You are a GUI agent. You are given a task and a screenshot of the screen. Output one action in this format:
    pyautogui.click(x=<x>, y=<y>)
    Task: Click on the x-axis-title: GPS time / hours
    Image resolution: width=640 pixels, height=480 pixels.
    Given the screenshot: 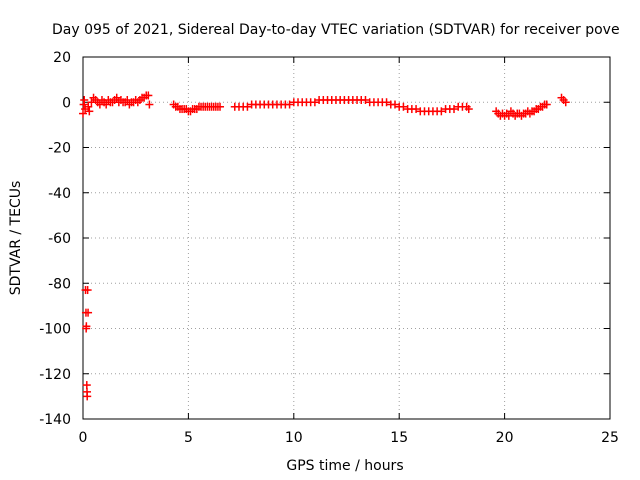 What is the action you would take?
    pyautogui.click(x=344, y=466)
    